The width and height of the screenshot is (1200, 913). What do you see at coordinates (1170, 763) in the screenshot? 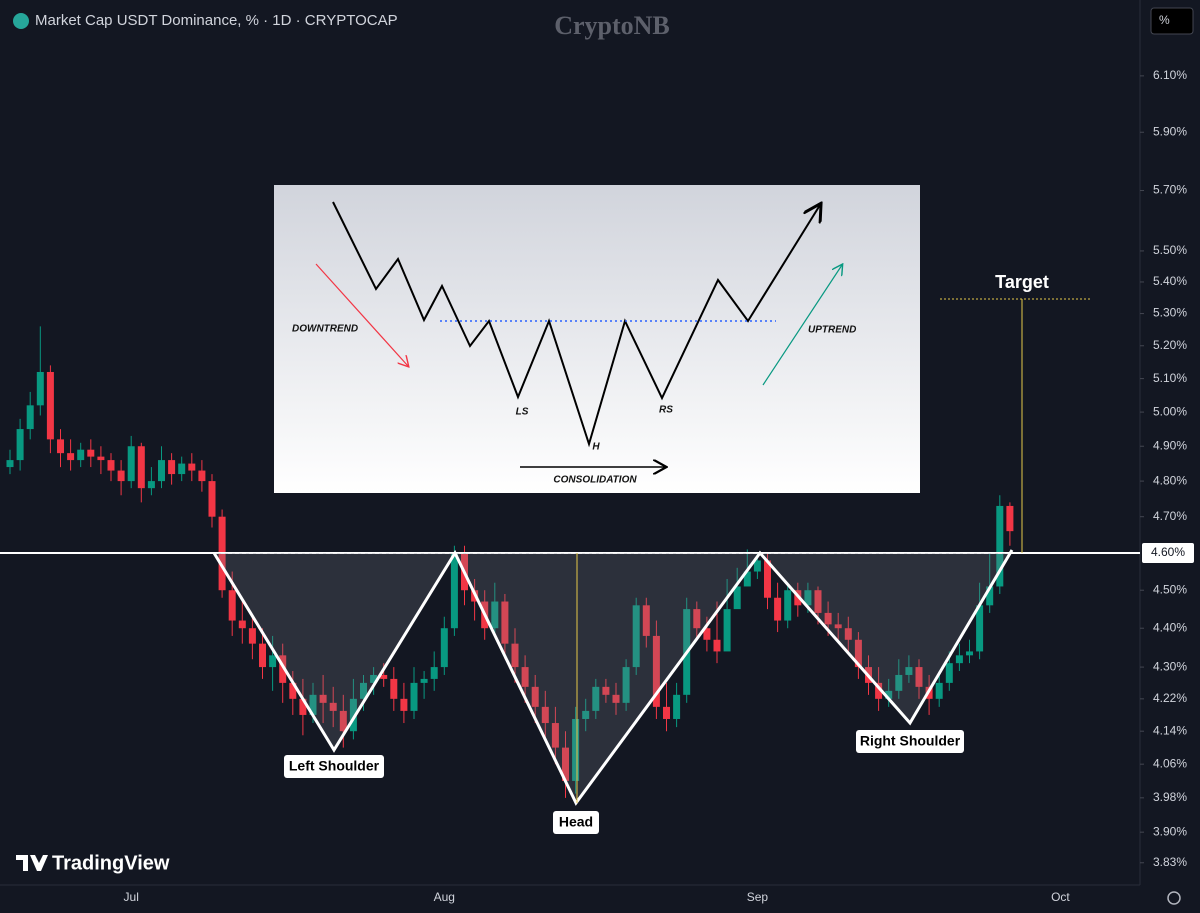
I see `y-tick-label: 4.06%` at bounding box center [1170, 763].